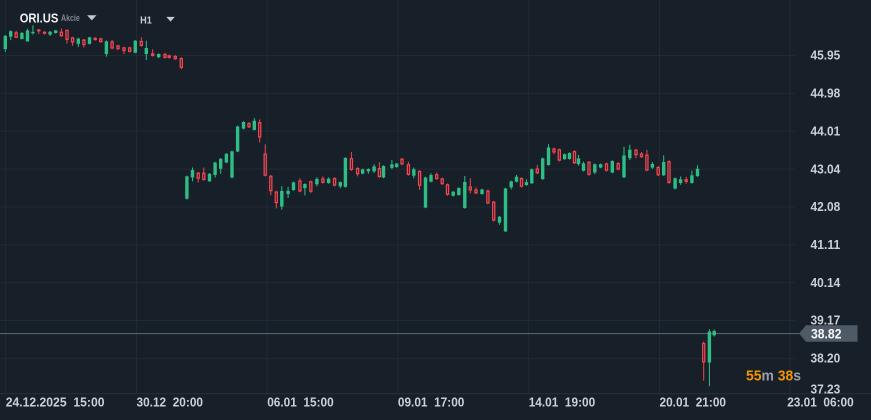 This screenshot has height=420, width=871. I want to click on svg-text: 09.01 17:00, so click(431, 403).